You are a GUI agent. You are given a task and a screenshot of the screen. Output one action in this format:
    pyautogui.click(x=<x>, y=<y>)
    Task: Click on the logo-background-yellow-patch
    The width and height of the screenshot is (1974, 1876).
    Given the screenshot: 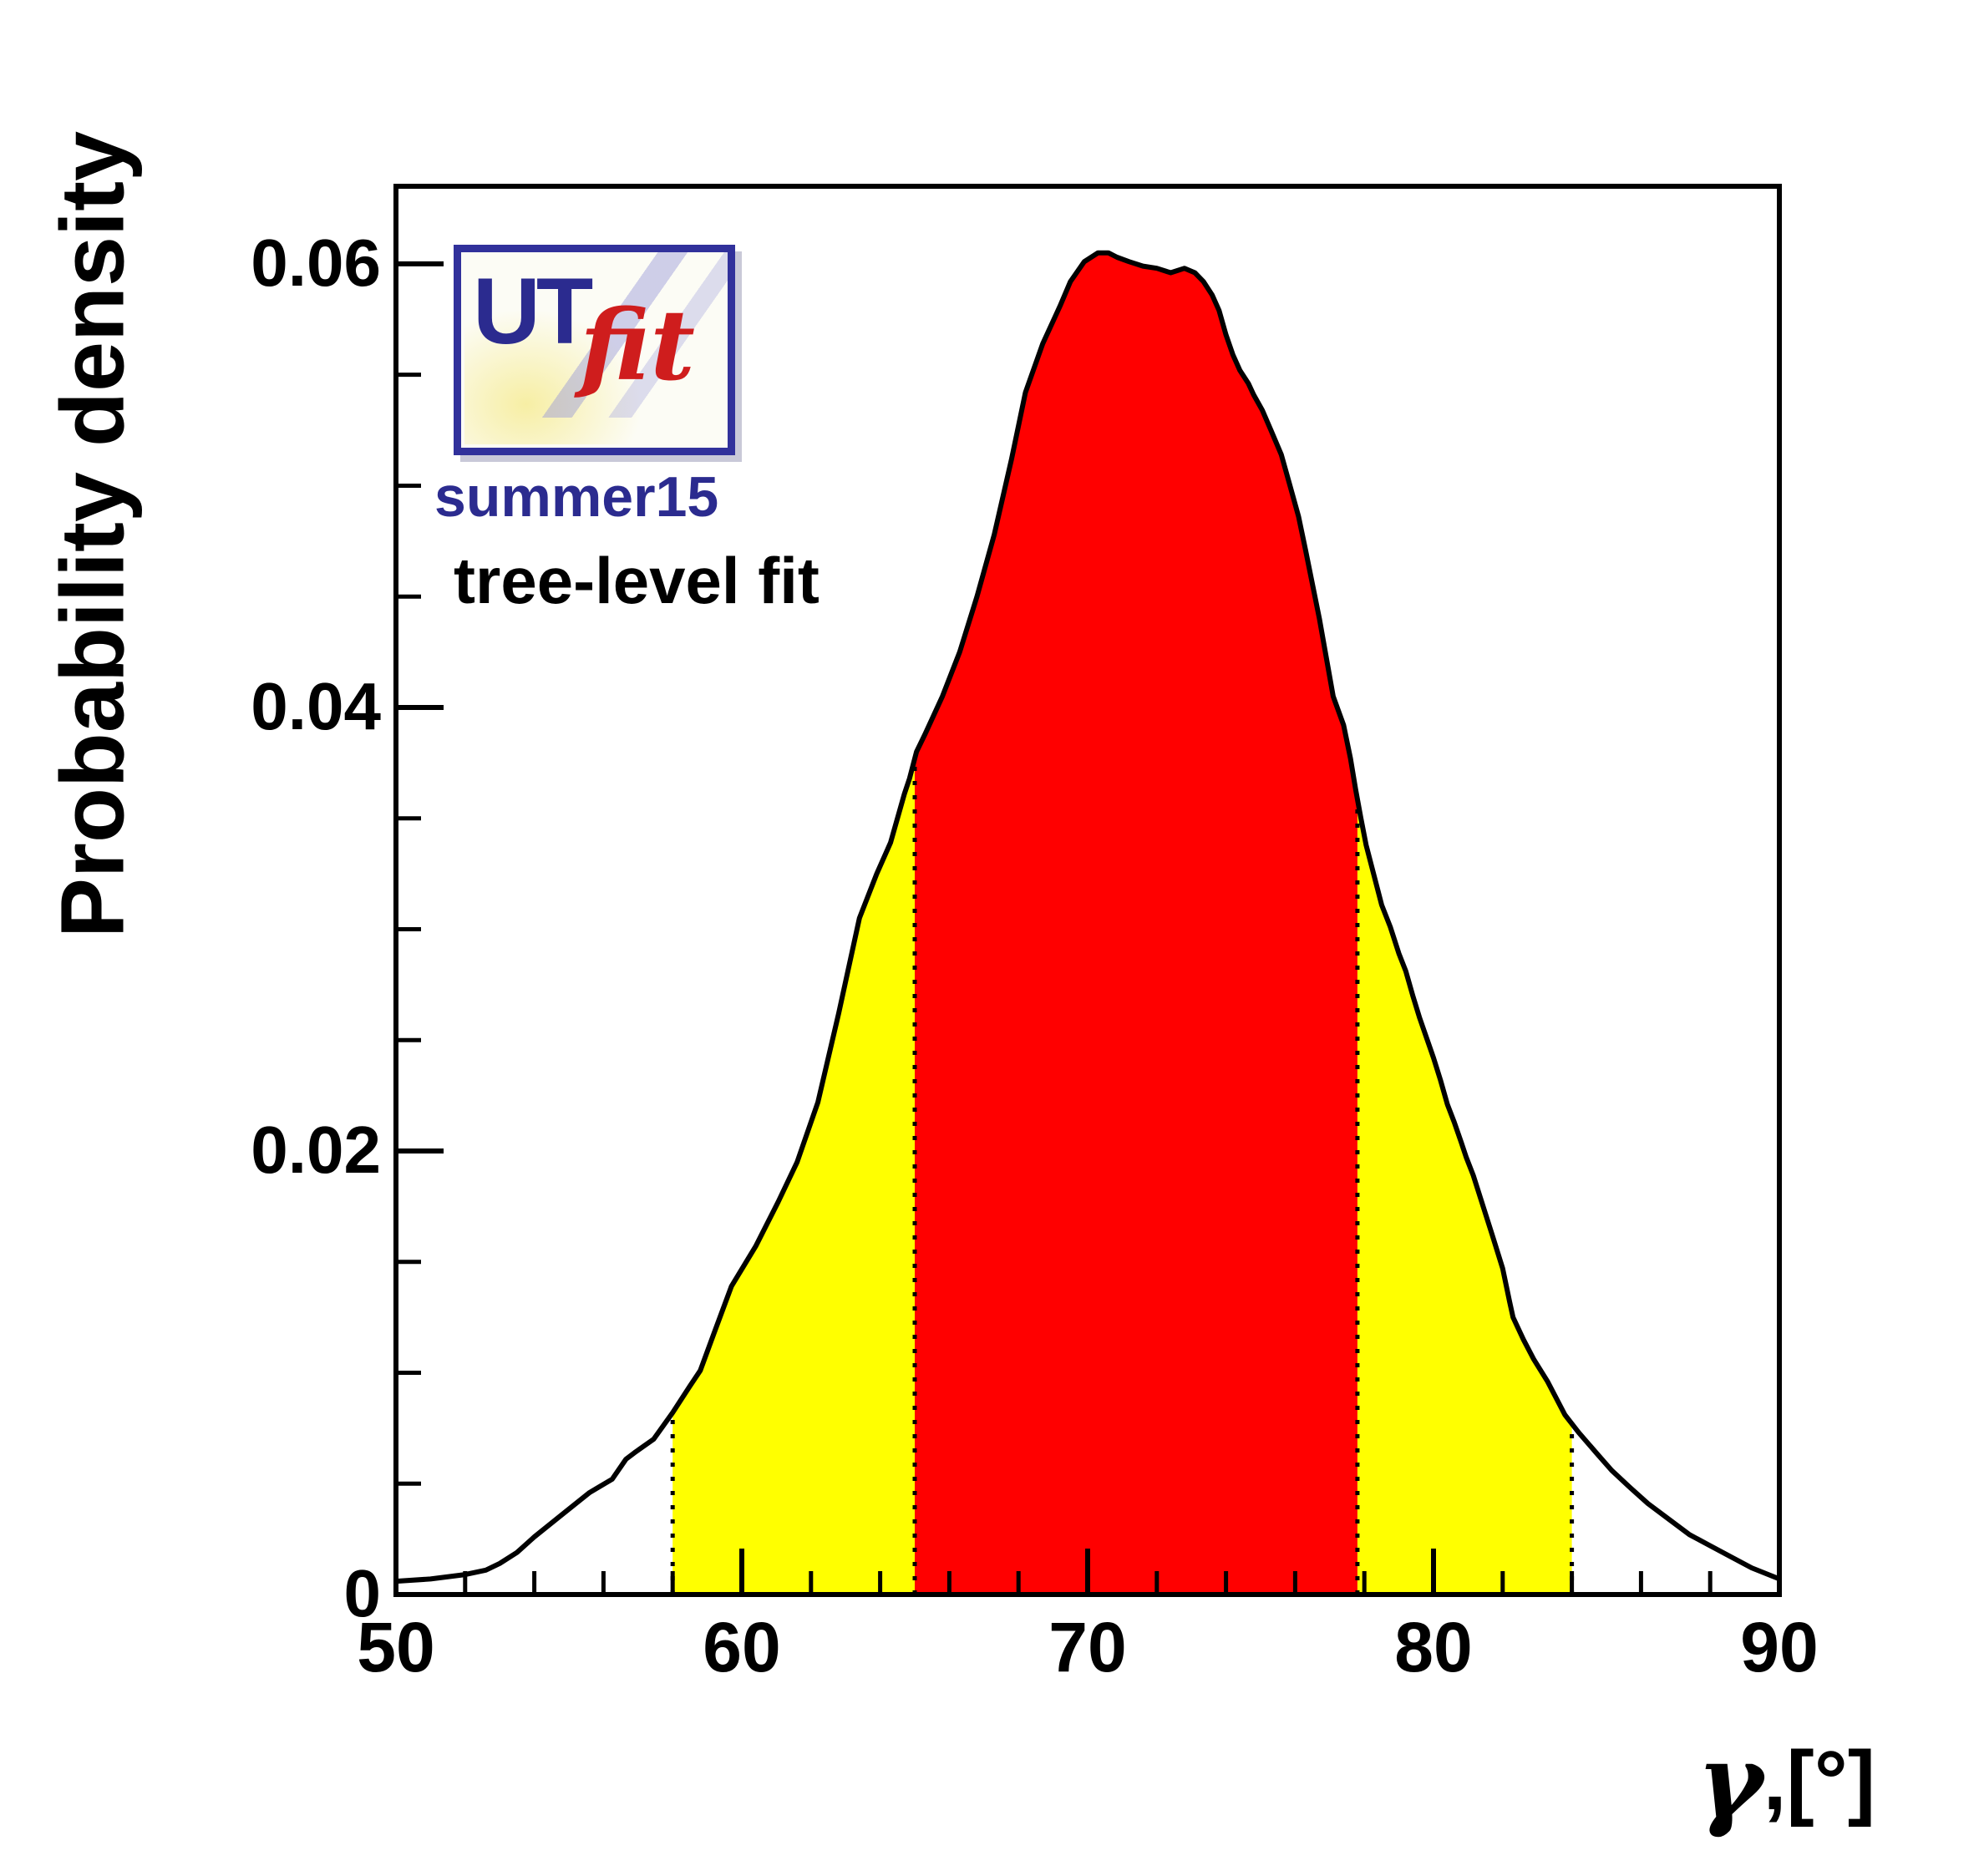 What is the action you would take?
    pyautogui.click(x=552, y=377)
    